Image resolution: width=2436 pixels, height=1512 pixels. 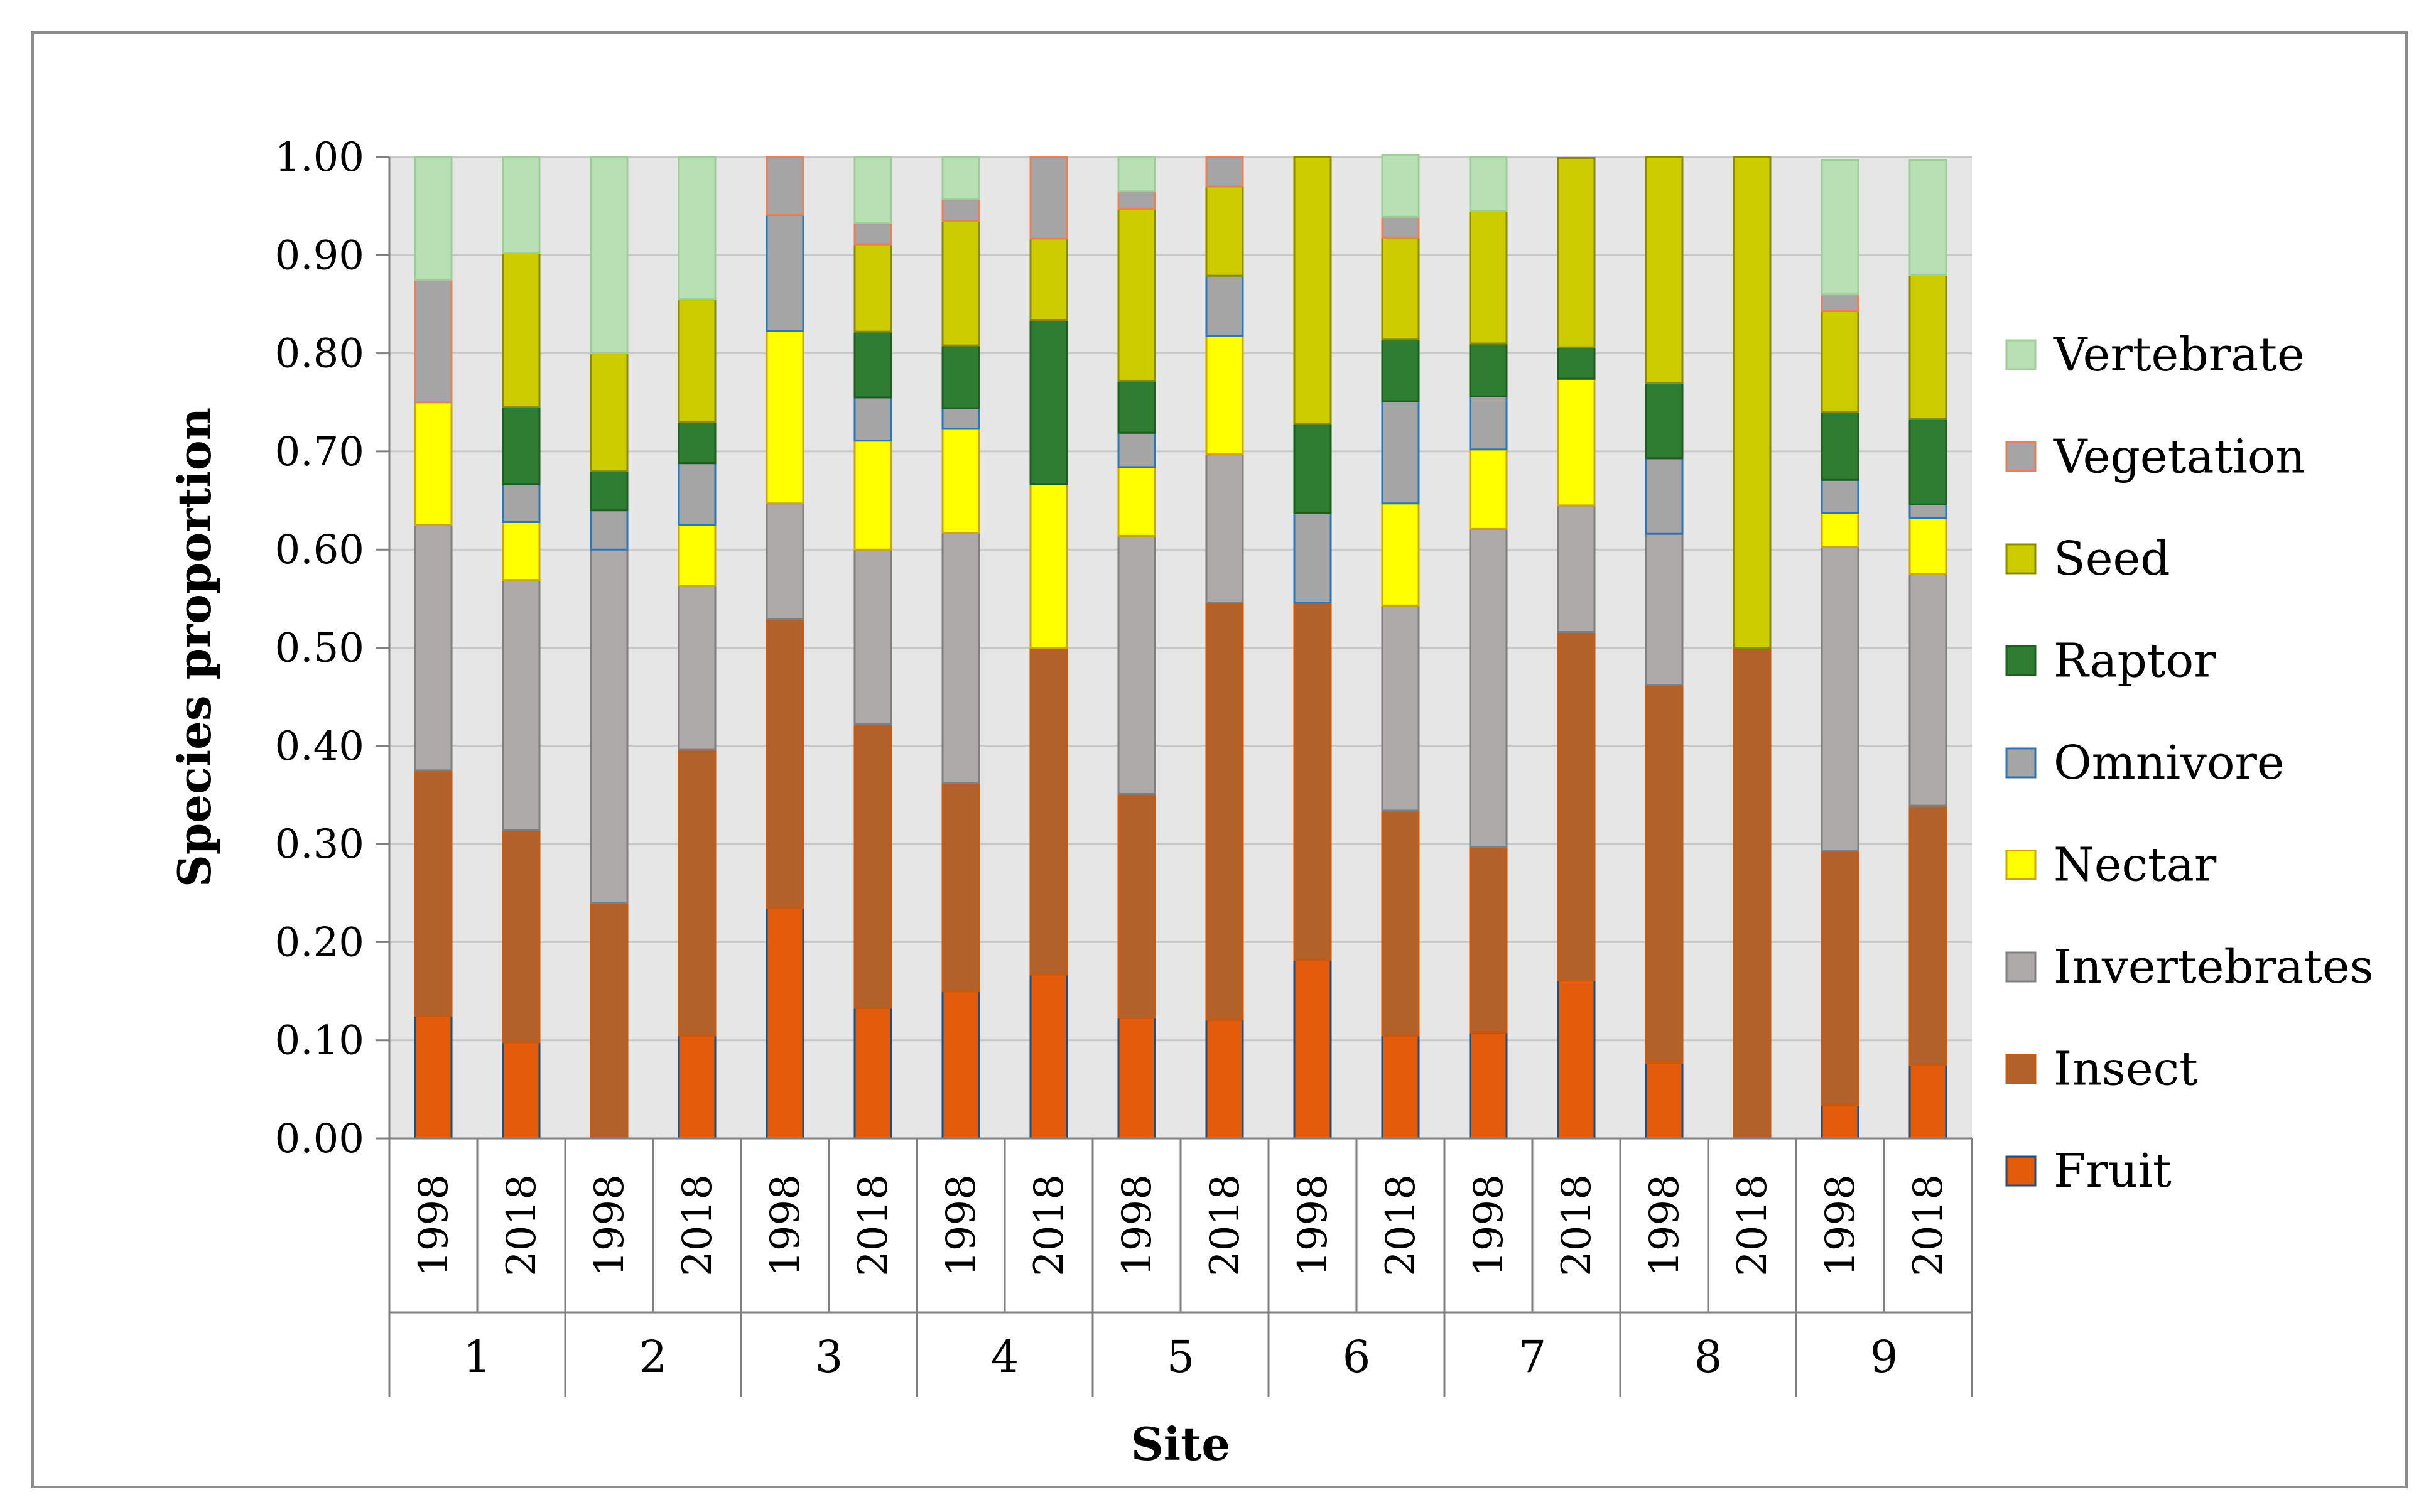 What do you see at coordinates (2126, 1069) in the screenshot?
I see `legend-label-insect: Insect` at bounding box center [2126, 1069].